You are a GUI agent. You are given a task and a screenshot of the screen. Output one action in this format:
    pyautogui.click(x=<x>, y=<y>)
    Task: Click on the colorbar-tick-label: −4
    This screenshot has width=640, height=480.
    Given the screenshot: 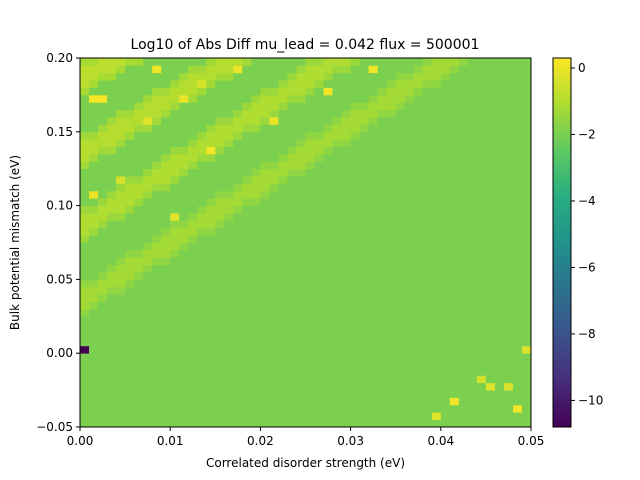 What is the action you would take?
    pyautogui.click(x=587, y=201)
    